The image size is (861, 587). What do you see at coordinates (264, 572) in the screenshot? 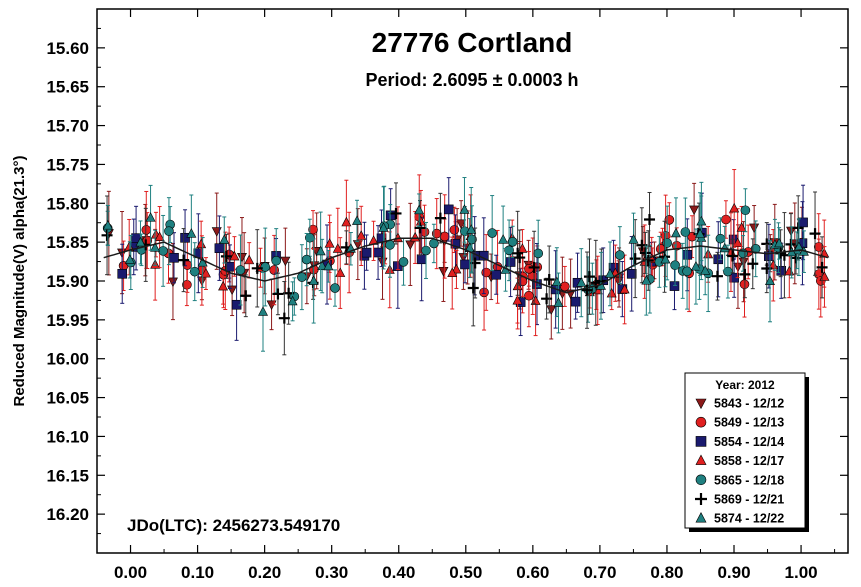
I see `x-tick-label: 0.20` at bounding box center [264, 572].